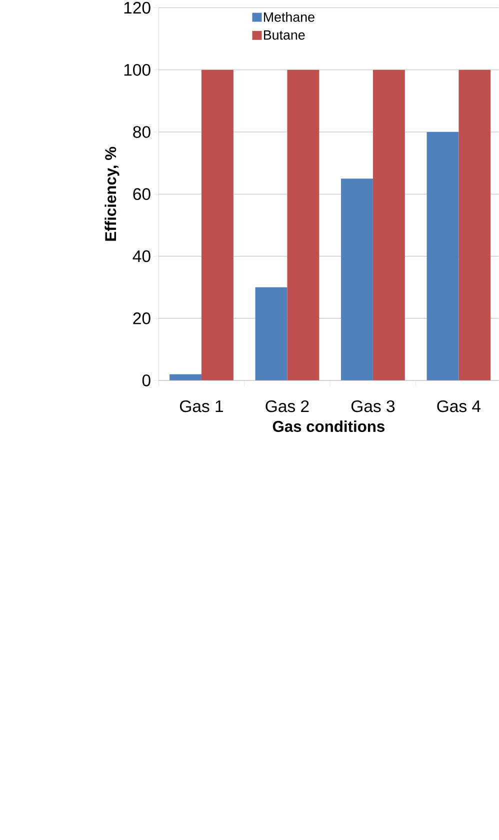 This screenshot has width=499, height=840. What do you see at coordinates (141, 194) in the screenshot?
I see `y-tick-label: 60` at bounding box center [141, 194].